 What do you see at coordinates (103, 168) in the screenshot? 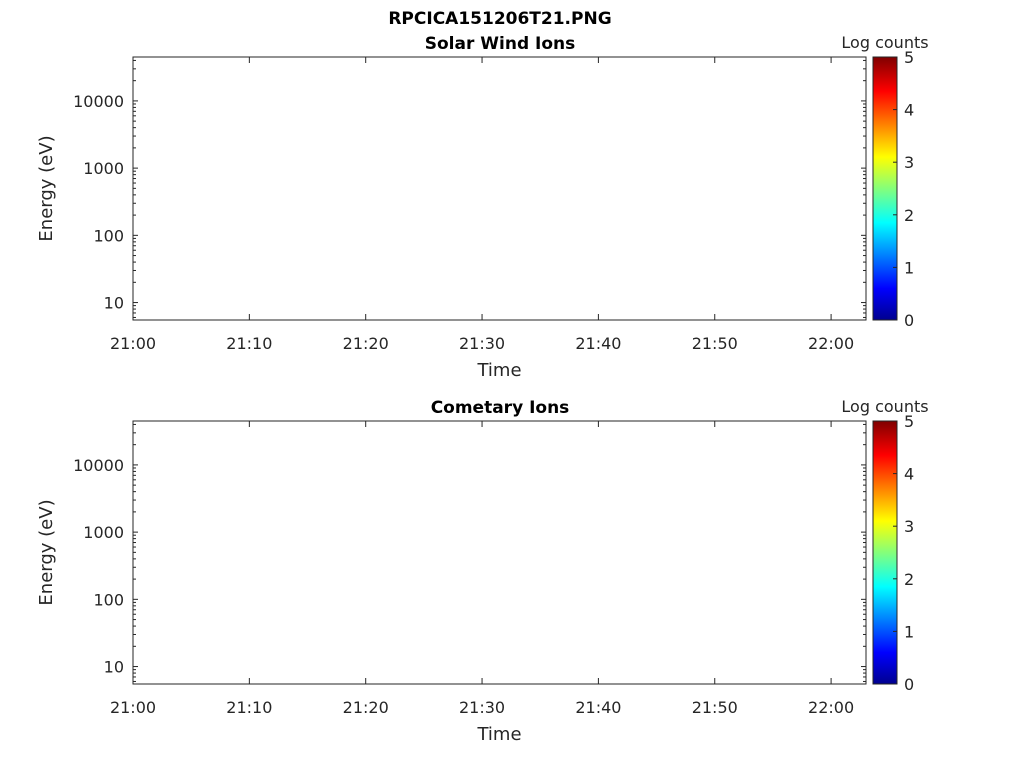
I see `y-tick-label: 1000` at bounding box center [103, 168].